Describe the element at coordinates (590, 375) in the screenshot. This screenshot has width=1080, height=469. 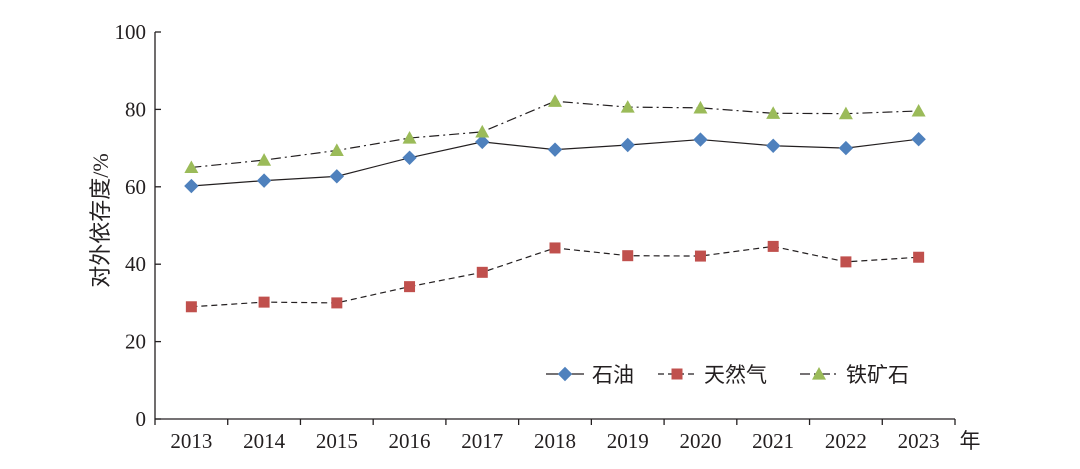
I see `legend-item: 石油` at that location.